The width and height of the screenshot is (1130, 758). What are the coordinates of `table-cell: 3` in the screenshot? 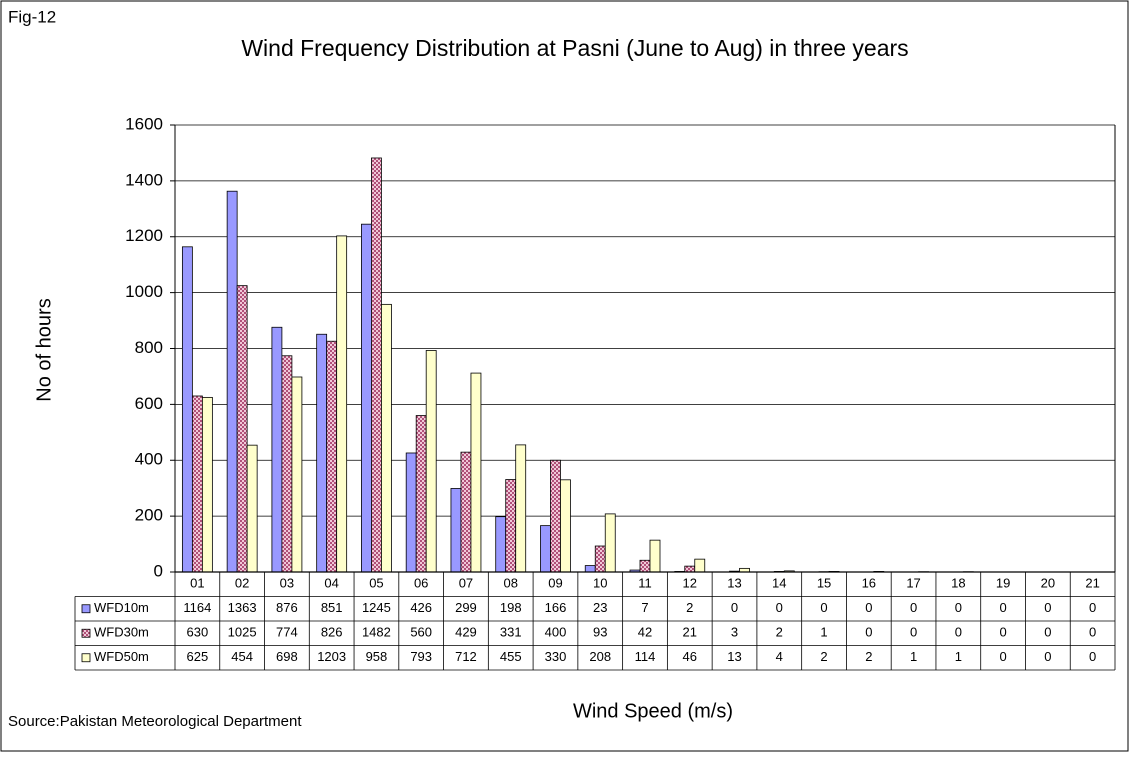 It's located at (734, 632).